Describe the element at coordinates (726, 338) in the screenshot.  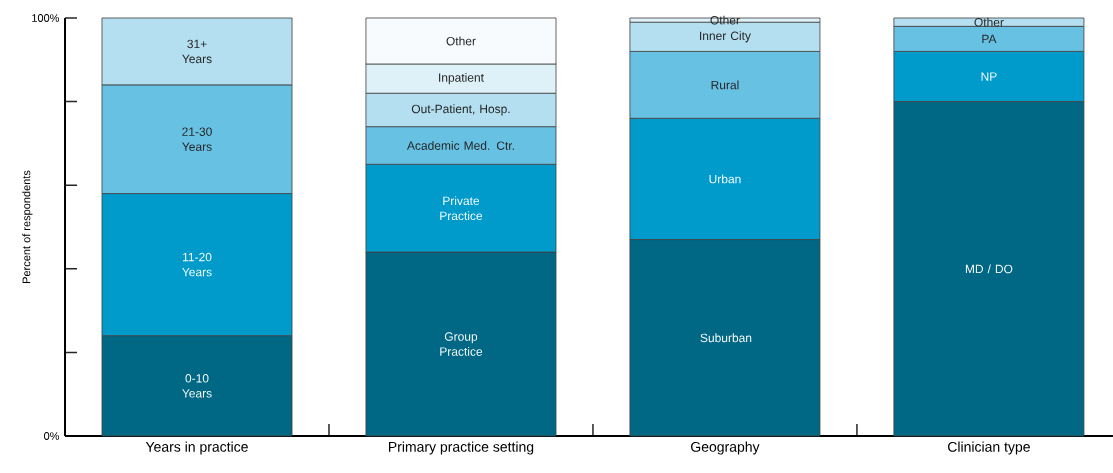
I see `series-label: Suburban` at that location.